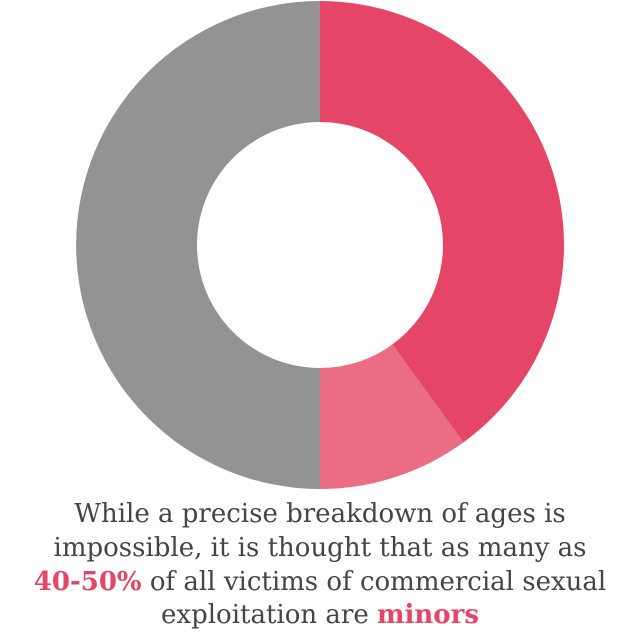  I want to click on caption-line: While a precise breakdown of ages is, so click(319, 514).